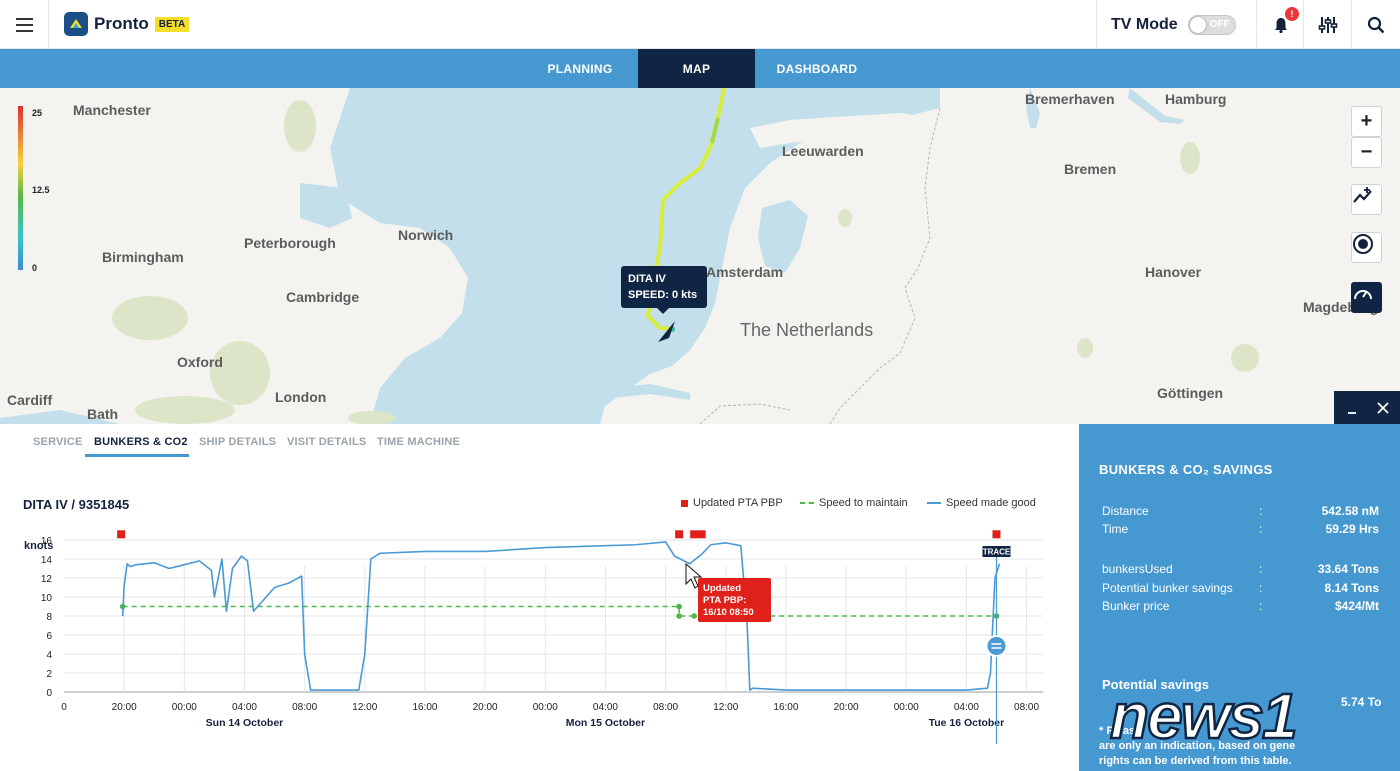 The height and width of the screenshot is (771, 1400). Describe the element at coordinates (1090, 169) in the screenshot. I see `city-label: Bremen` at that location.